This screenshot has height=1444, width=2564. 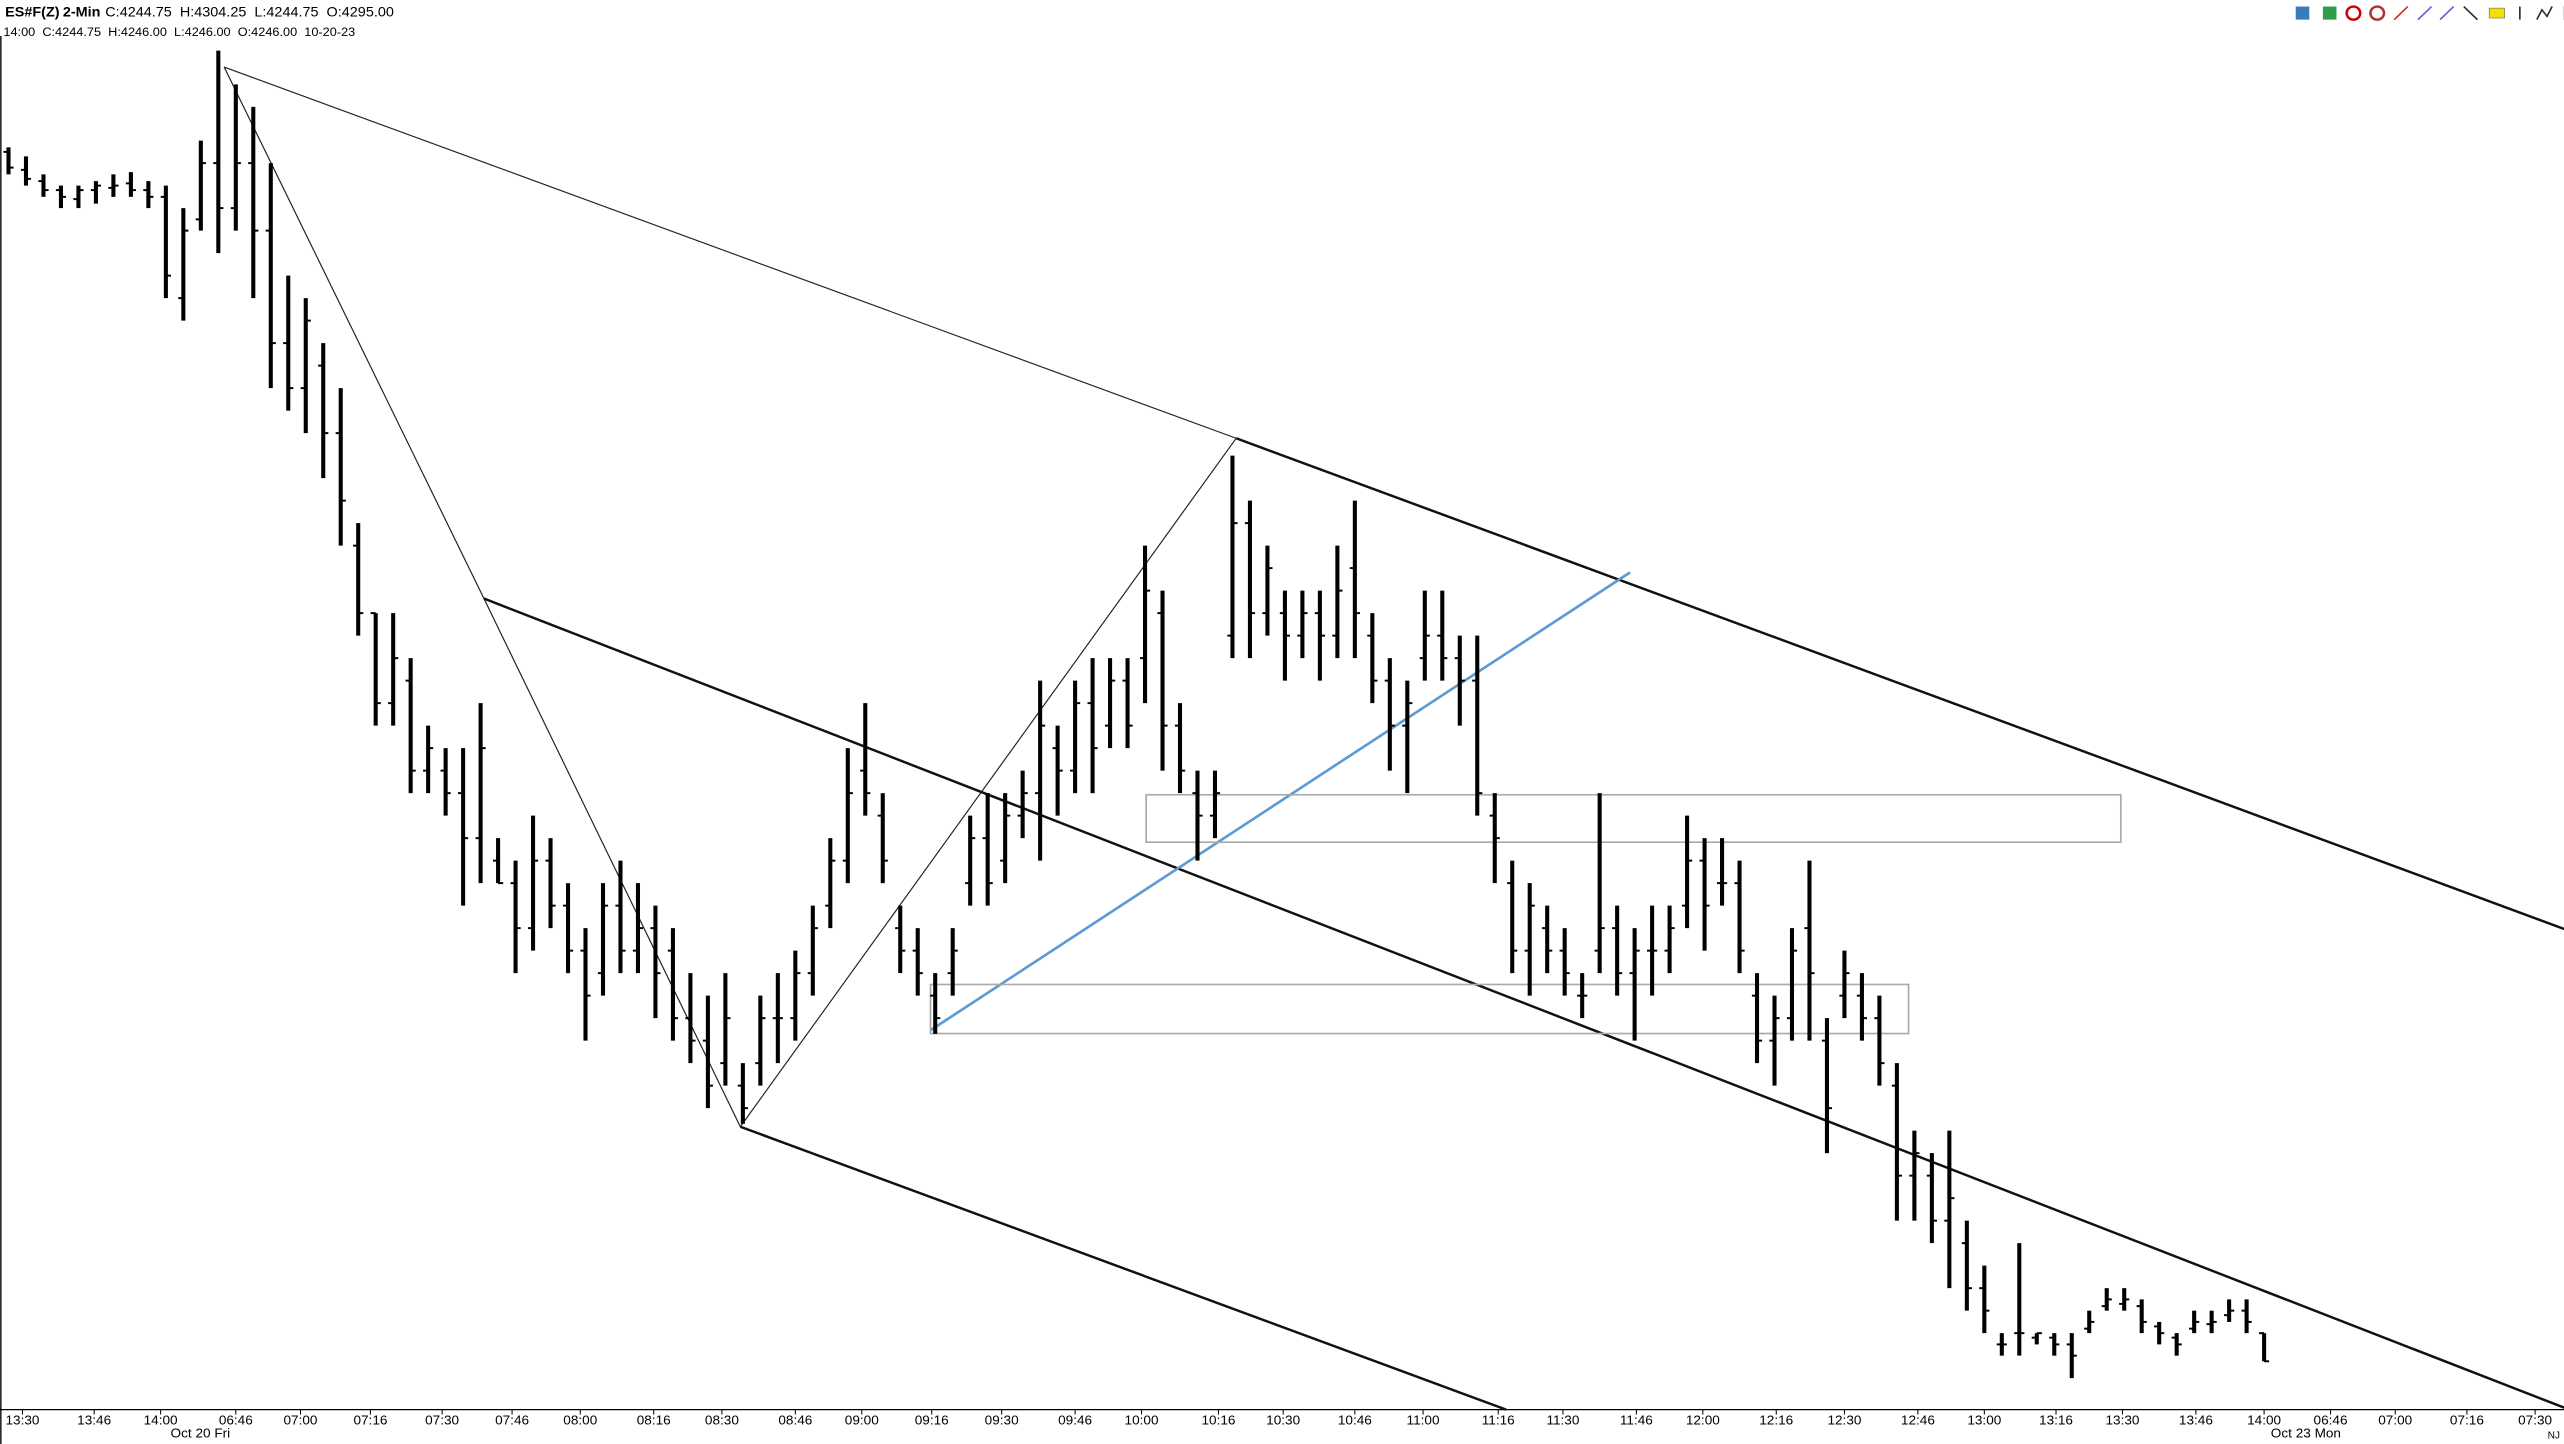 What do you see at coordinates (1703, 1420) in the screenshot?
I see `x-tick-label: 12:00` at bounding box center [1703, 1420].